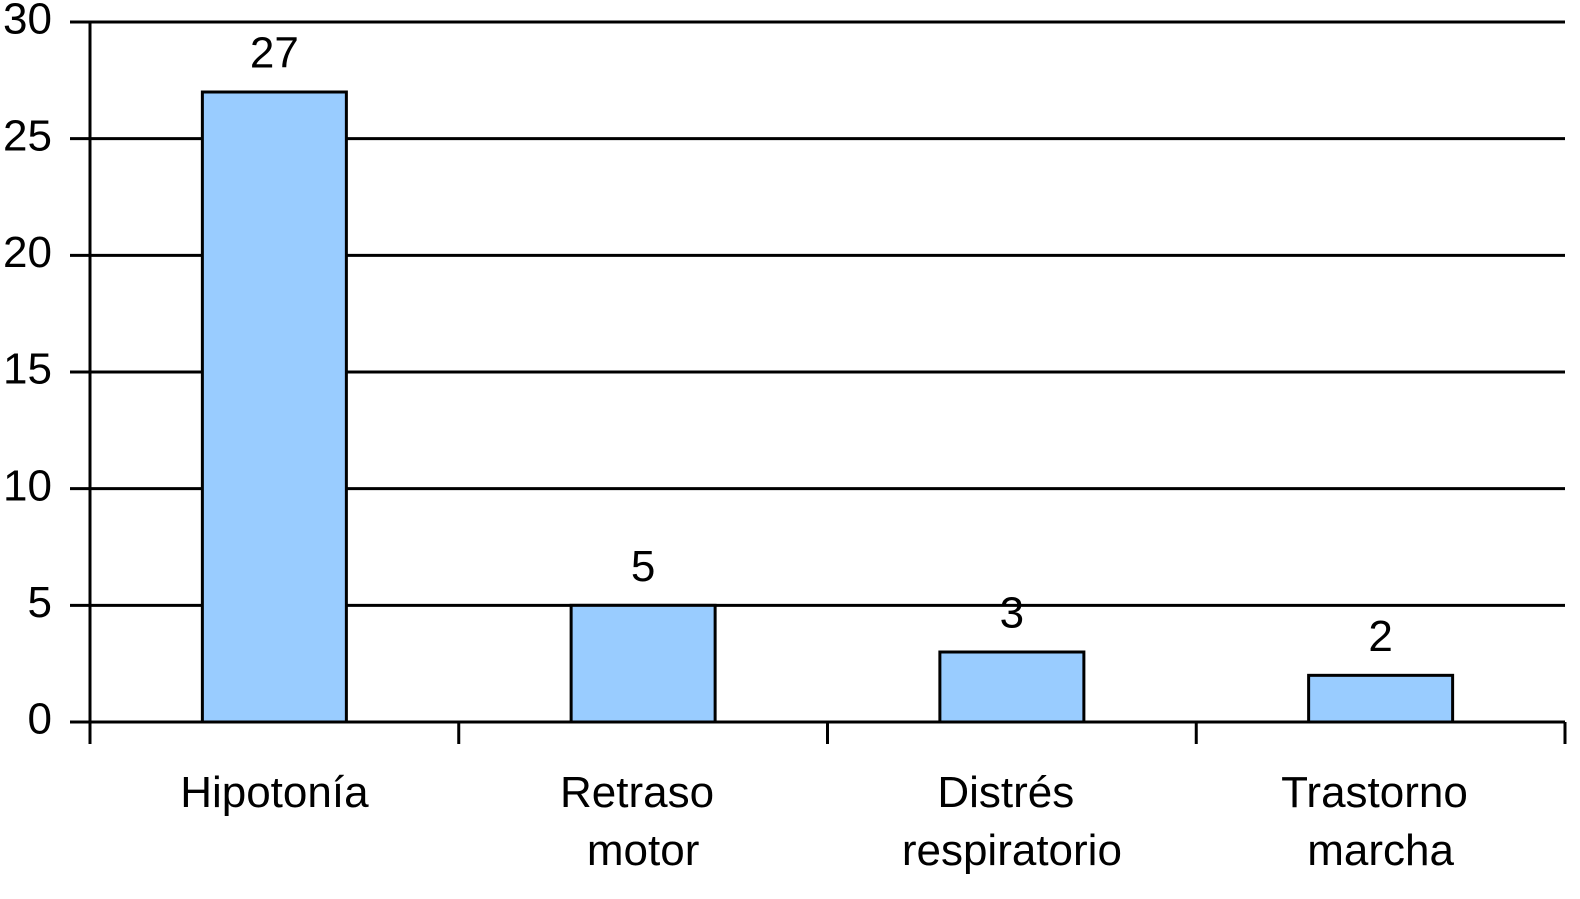  I want to click on y-tick-label: 20, so click(27, 252).